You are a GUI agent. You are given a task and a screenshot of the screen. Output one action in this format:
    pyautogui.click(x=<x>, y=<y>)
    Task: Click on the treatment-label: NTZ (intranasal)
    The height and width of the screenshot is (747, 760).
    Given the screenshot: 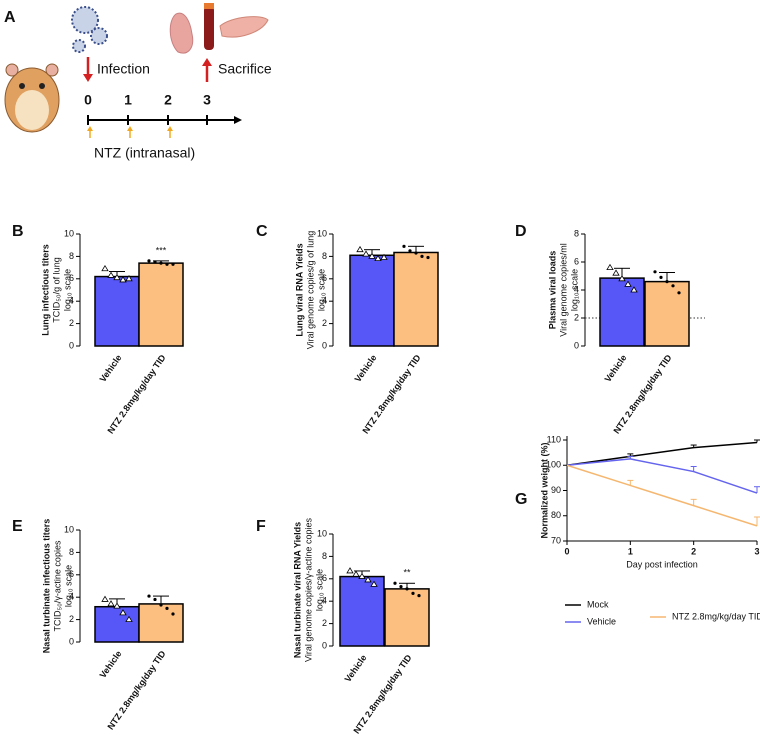 What is the action you would take?
    pyautogui.click(x=144, y=153)
    